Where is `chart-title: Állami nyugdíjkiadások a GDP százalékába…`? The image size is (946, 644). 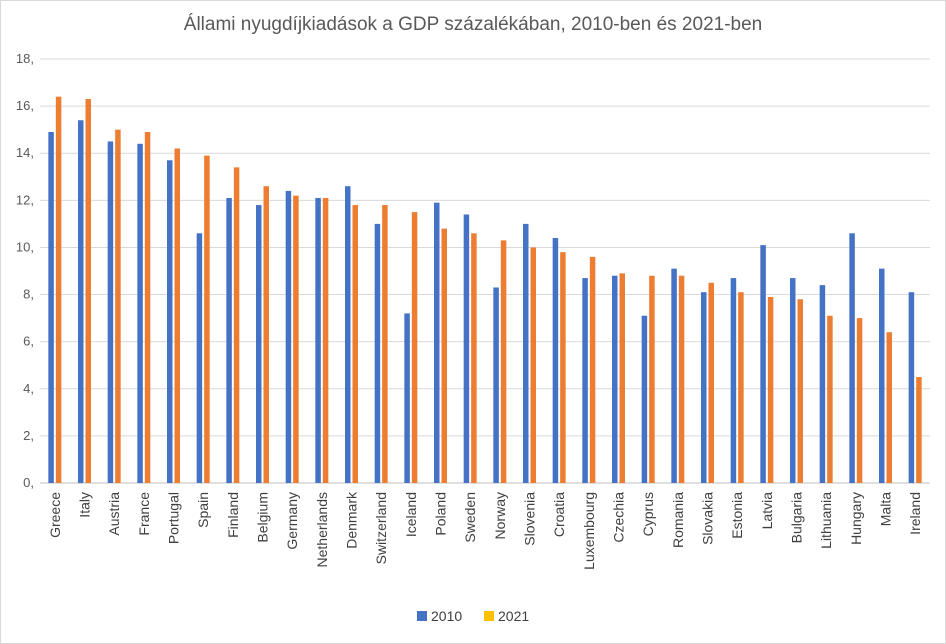 chart-title: Állami nyugdíjkiadások a GDP százalékába… is located at coordinates (473, 24).